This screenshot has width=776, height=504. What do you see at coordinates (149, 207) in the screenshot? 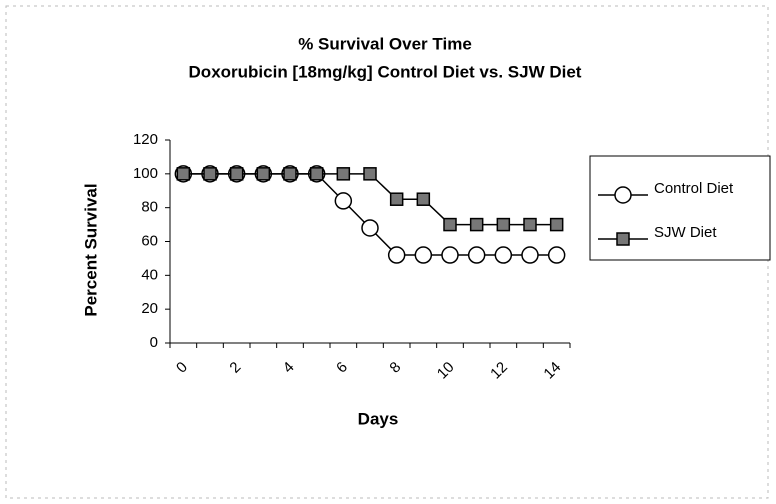
I see `y-tick-label: 80` at bounding box center [149, 207].